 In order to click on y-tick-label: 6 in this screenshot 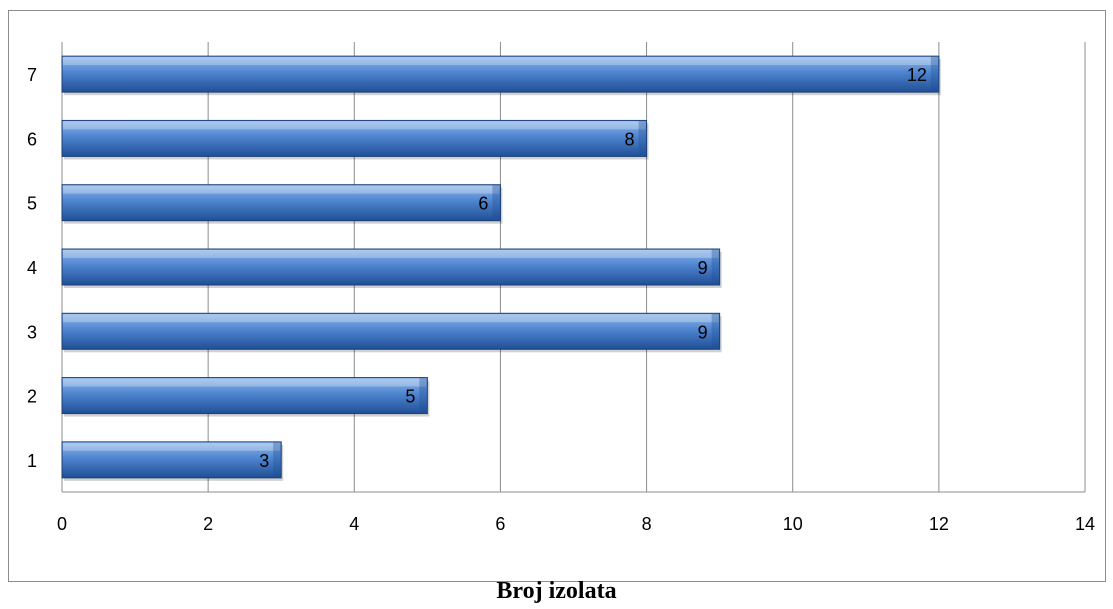, I will do `click(32, 139)`.